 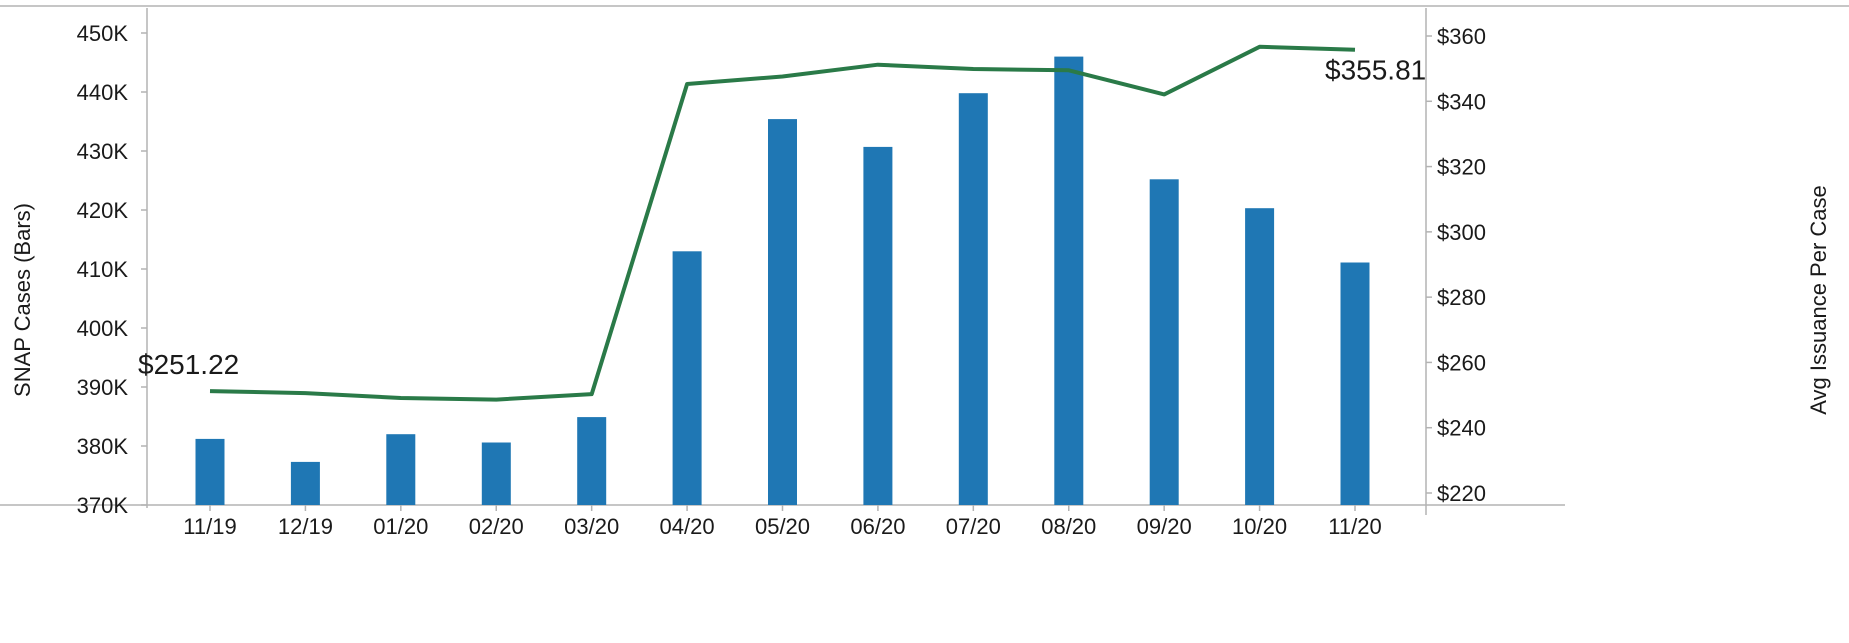 I want to click on right-tick-label: $280, so click(x=1461, y=297).